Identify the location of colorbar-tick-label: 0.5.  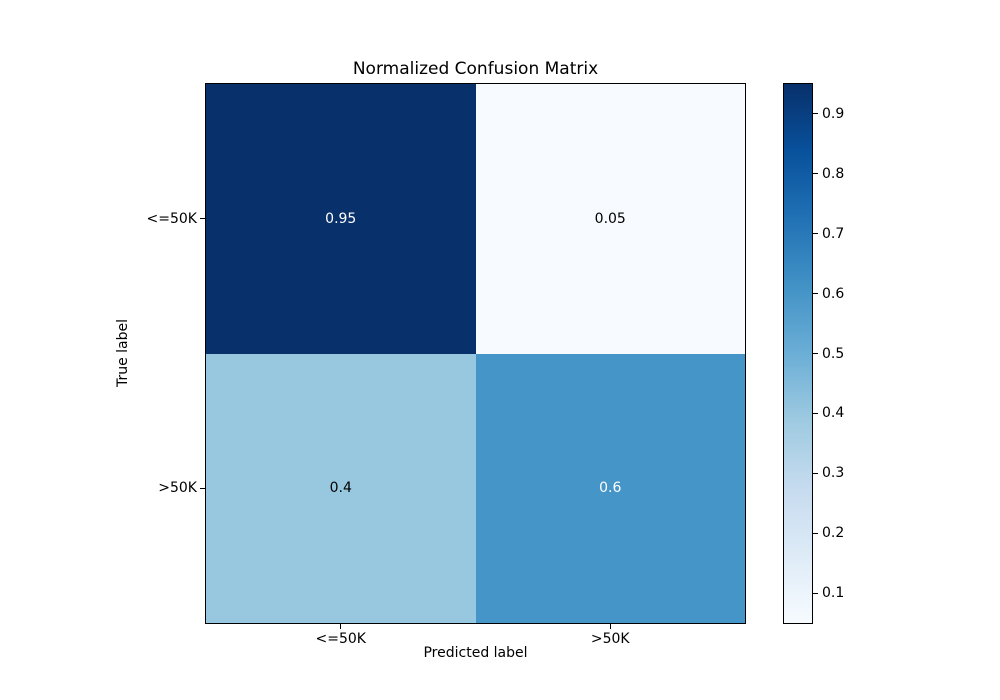
(833, 353).